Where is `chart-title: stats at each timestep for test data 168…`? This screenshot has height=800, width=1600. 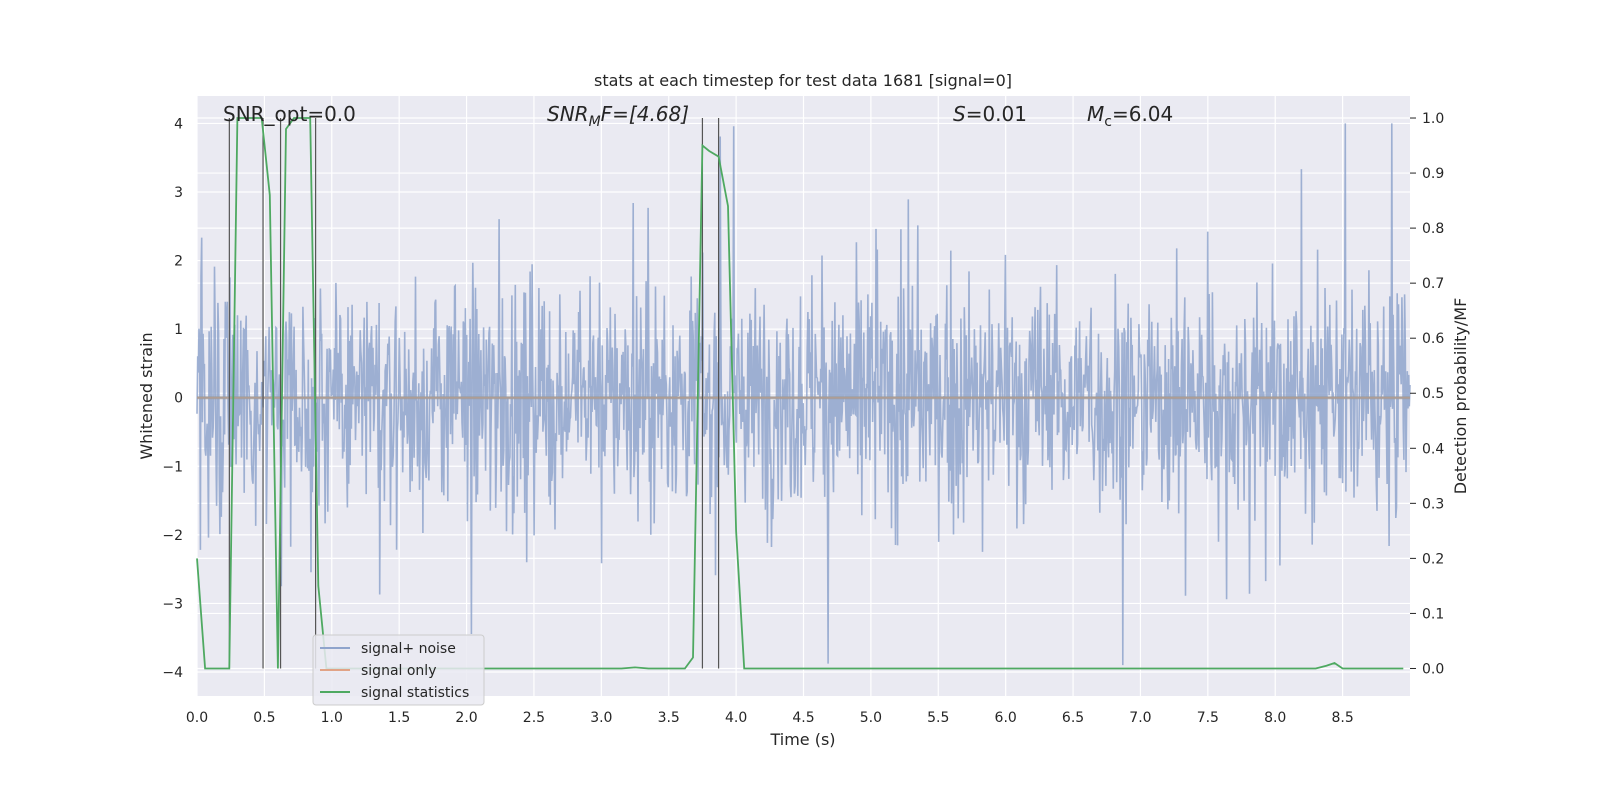 chart-title: stats at each timestep for test data 168… is located at coordinates (803, 80).